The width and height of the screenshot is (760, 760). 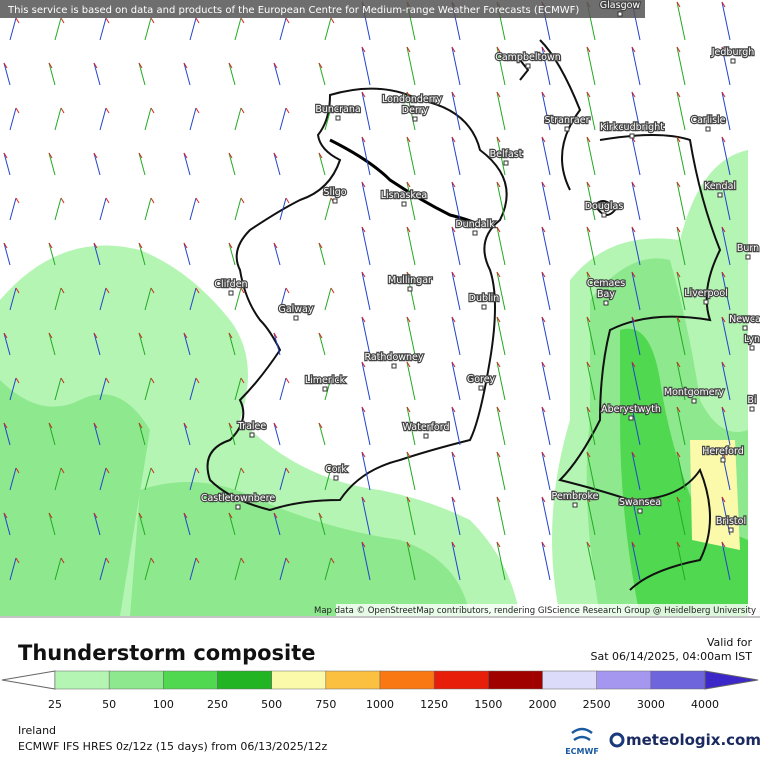 I want to click on legend-title: Thunderstorm composite, so click(x=167, y=653).